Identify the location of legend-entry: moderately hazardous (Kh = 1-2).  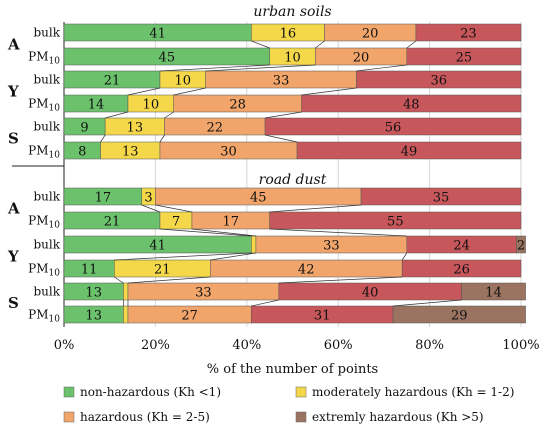
(413, 392).